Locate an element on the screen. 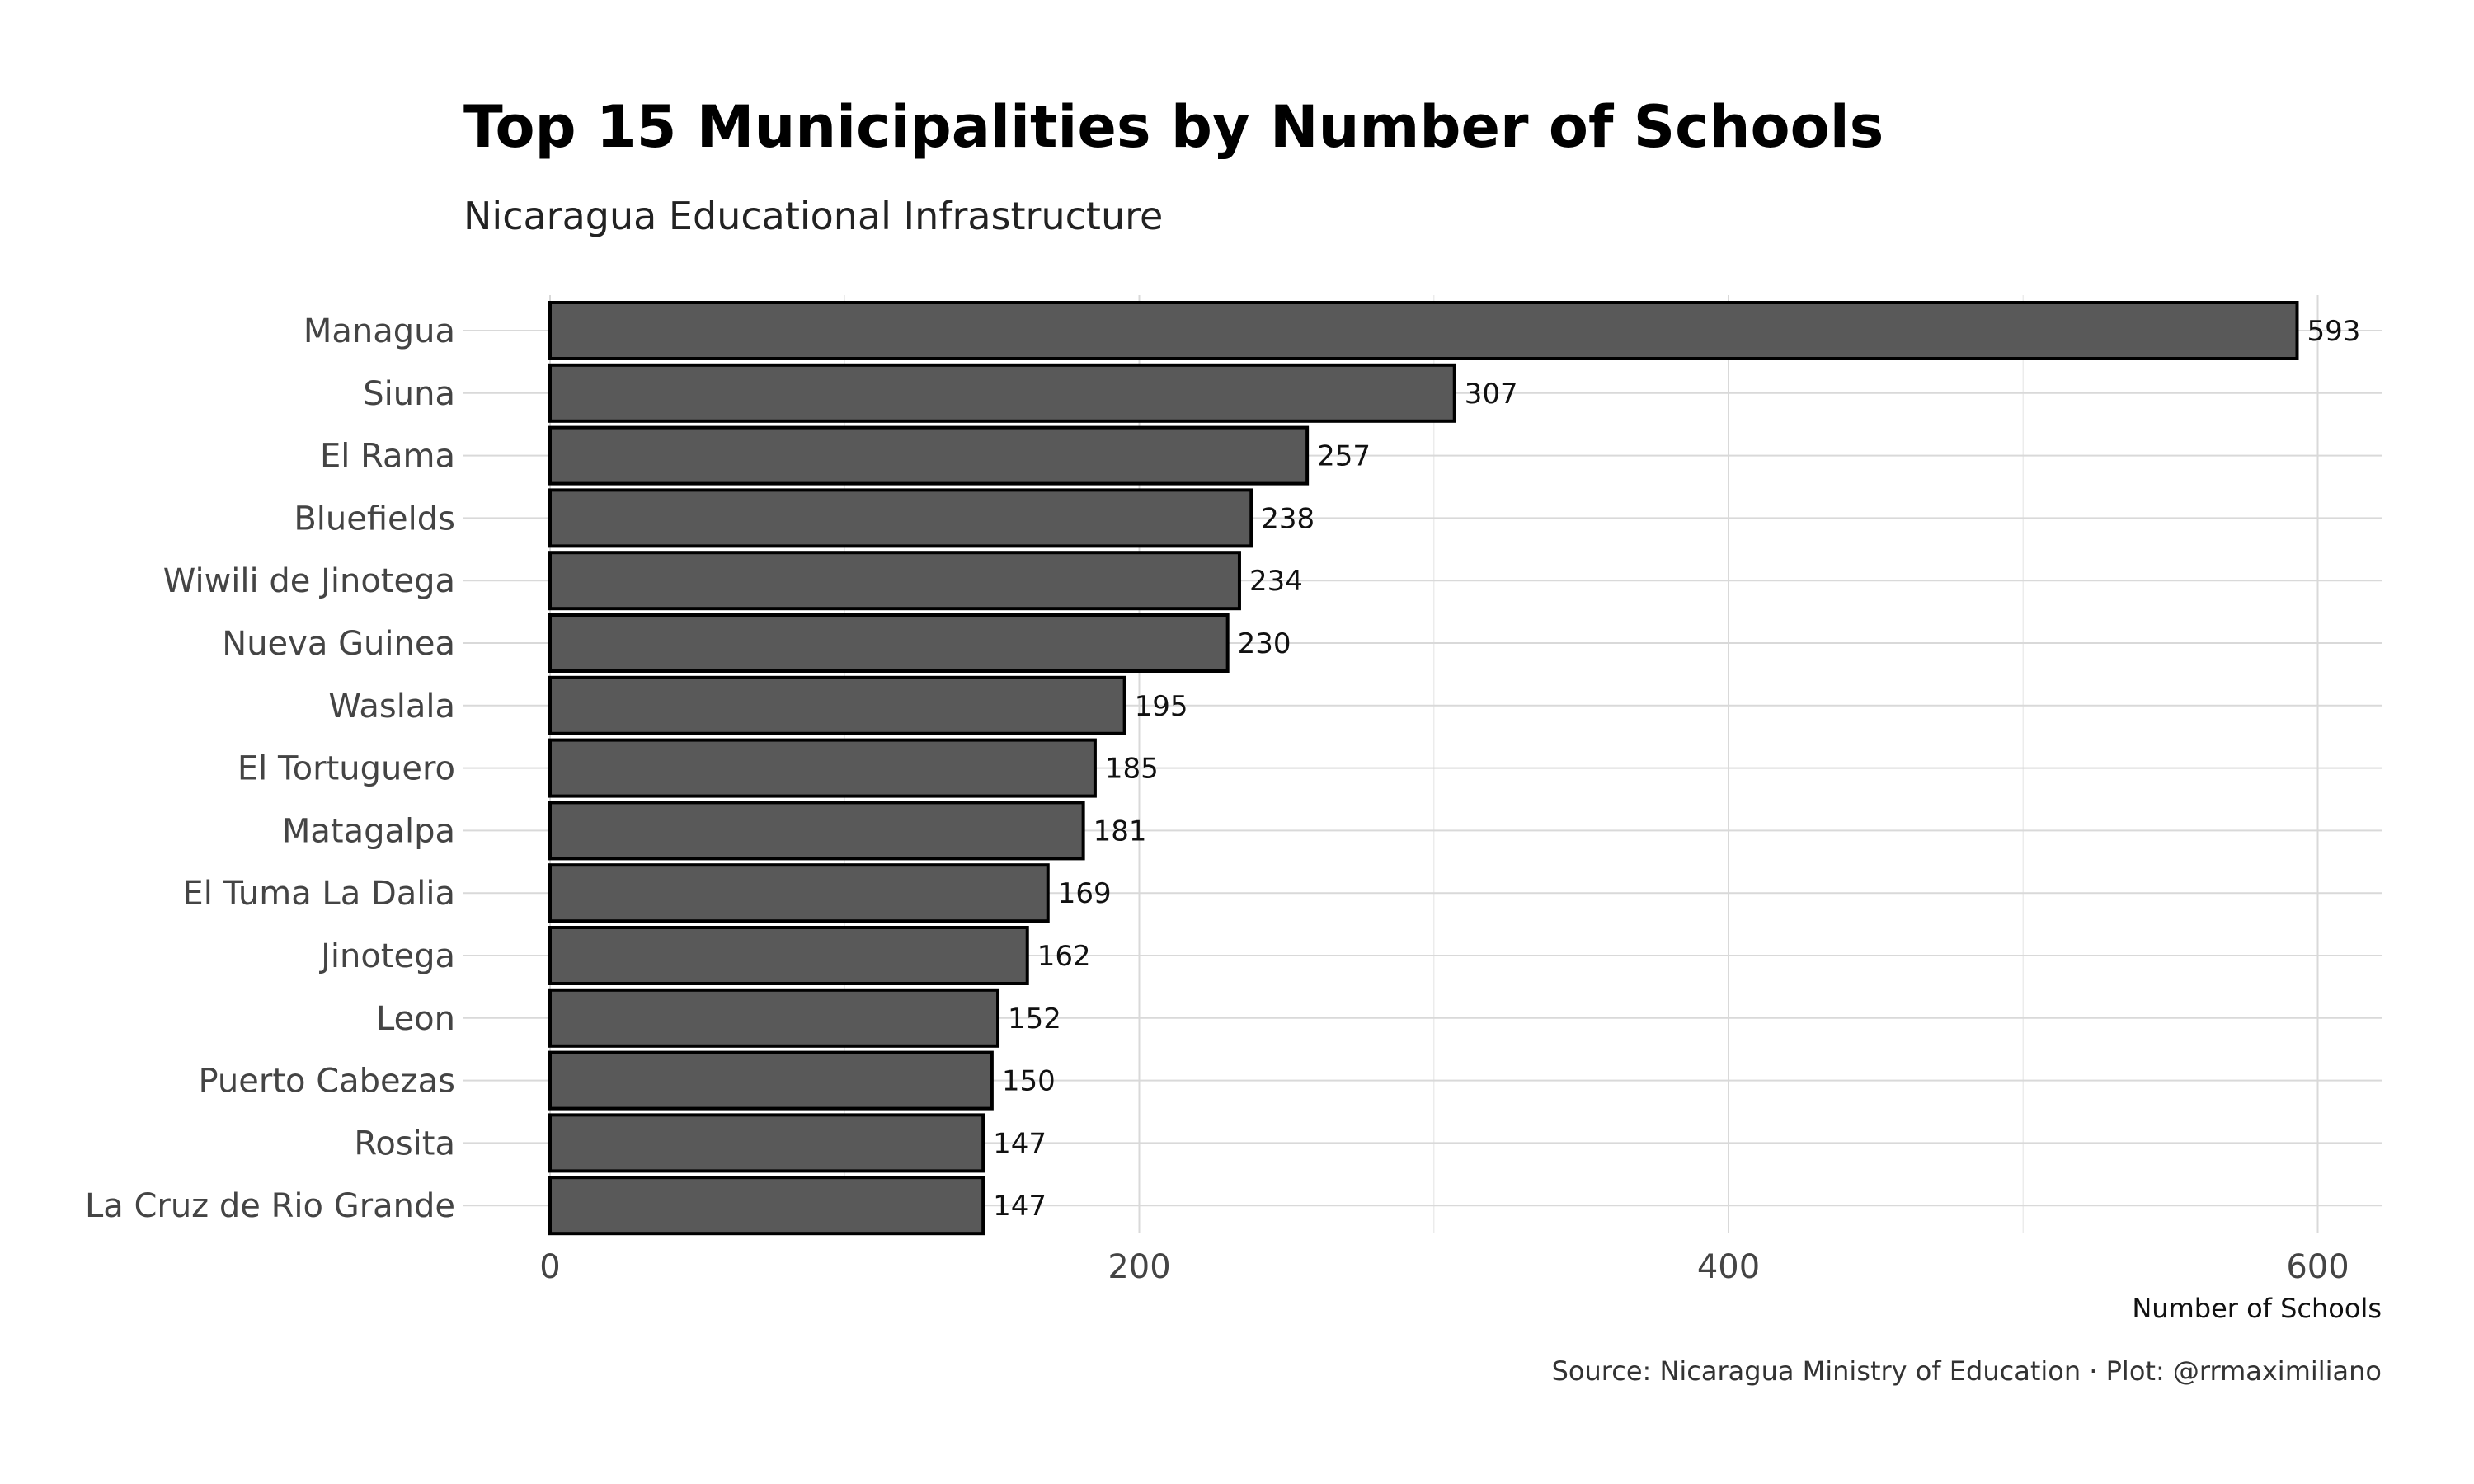 This screenshot has width=2474, height=1484. category-label: El Tuma La Dalia is located at coordinates (318, 894).